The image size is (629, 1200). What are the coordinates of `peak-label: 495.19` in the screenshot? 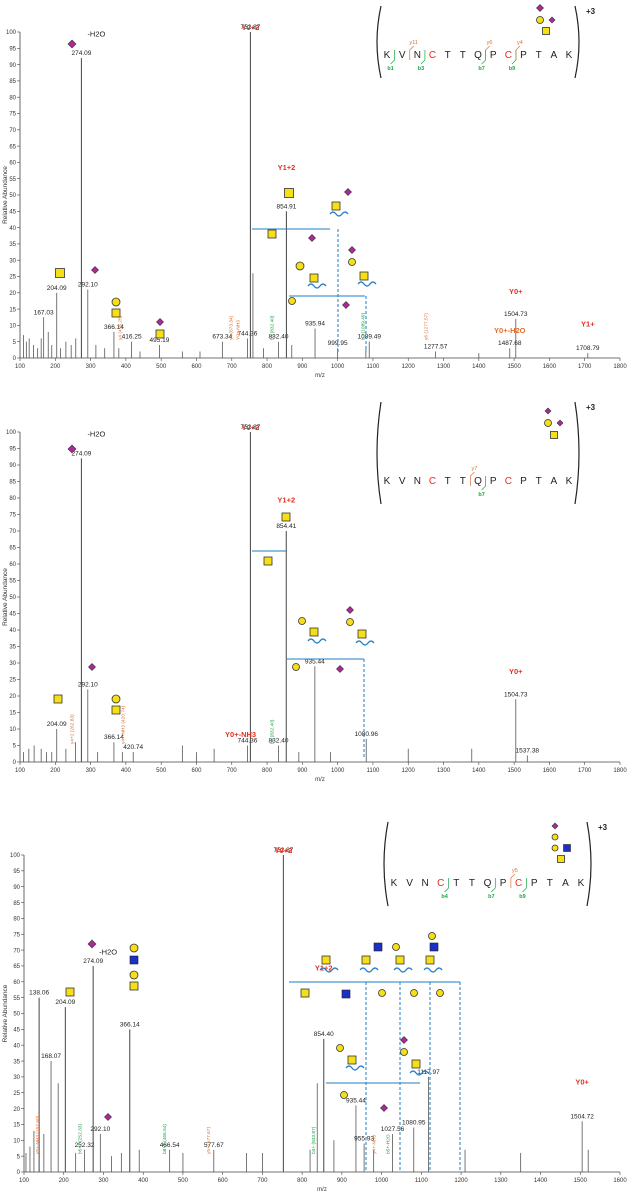 It's located at (160, 340).